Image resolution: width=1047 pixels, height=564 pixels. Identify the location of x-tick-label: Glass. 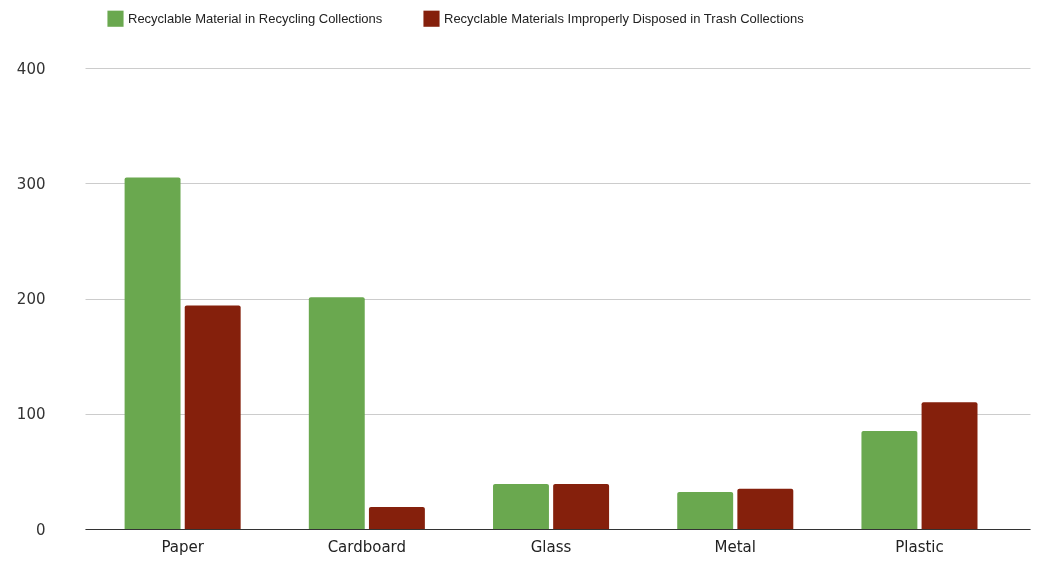
(551, 546).